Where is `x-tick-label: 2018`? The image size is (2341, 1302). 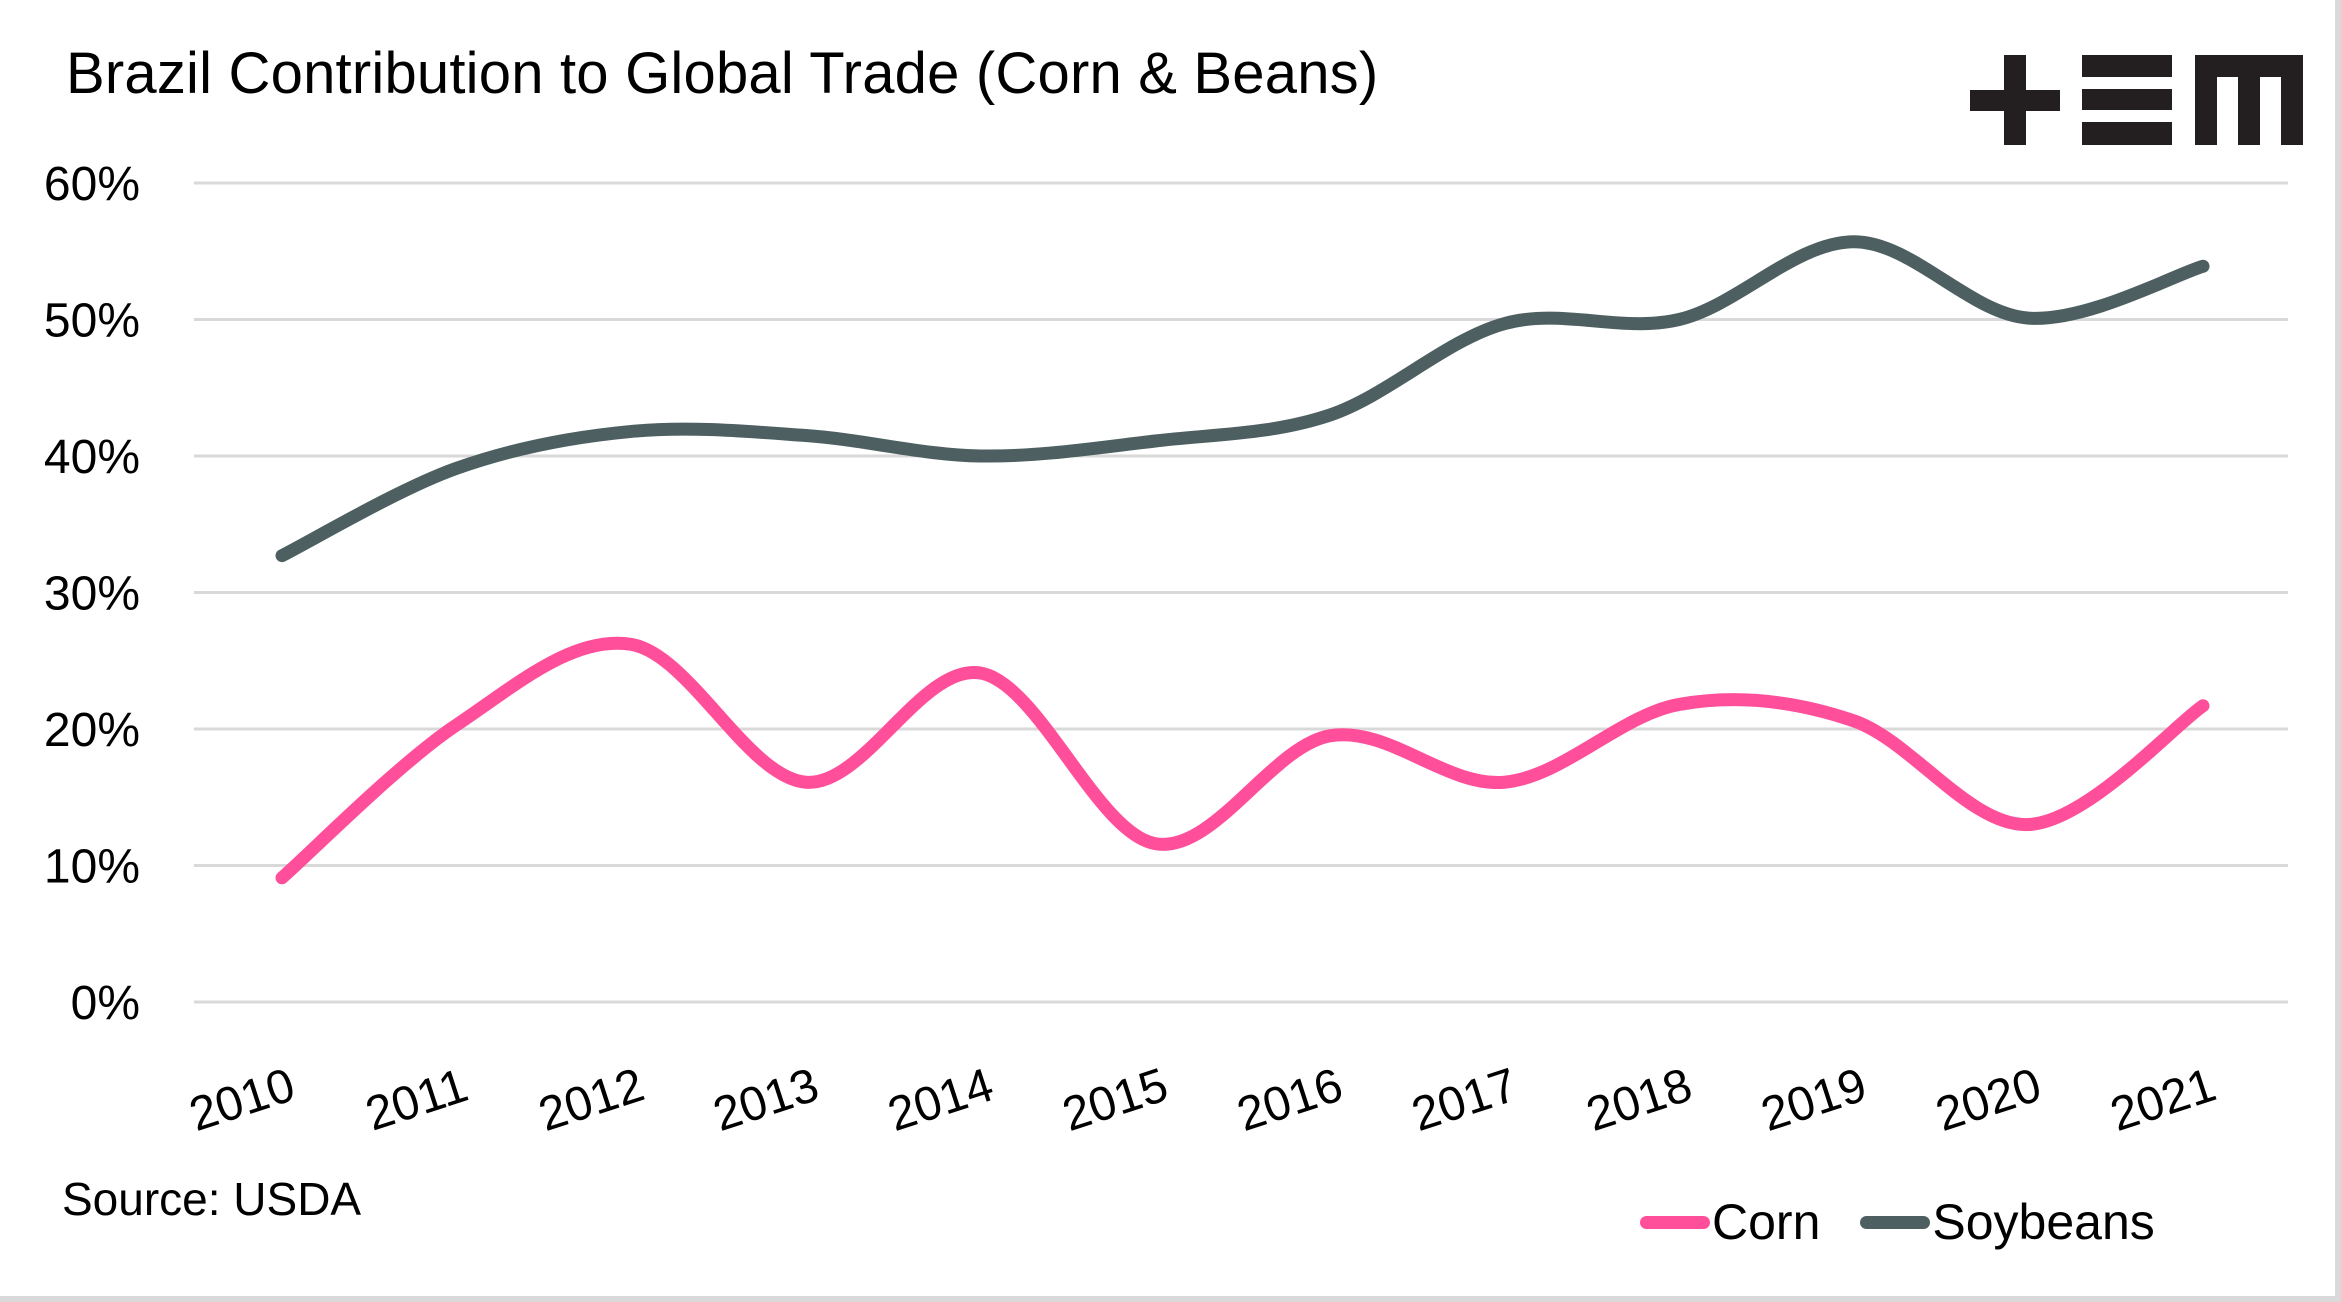 x-tick-label: 2018 is located at coordinates (1639, 1100).